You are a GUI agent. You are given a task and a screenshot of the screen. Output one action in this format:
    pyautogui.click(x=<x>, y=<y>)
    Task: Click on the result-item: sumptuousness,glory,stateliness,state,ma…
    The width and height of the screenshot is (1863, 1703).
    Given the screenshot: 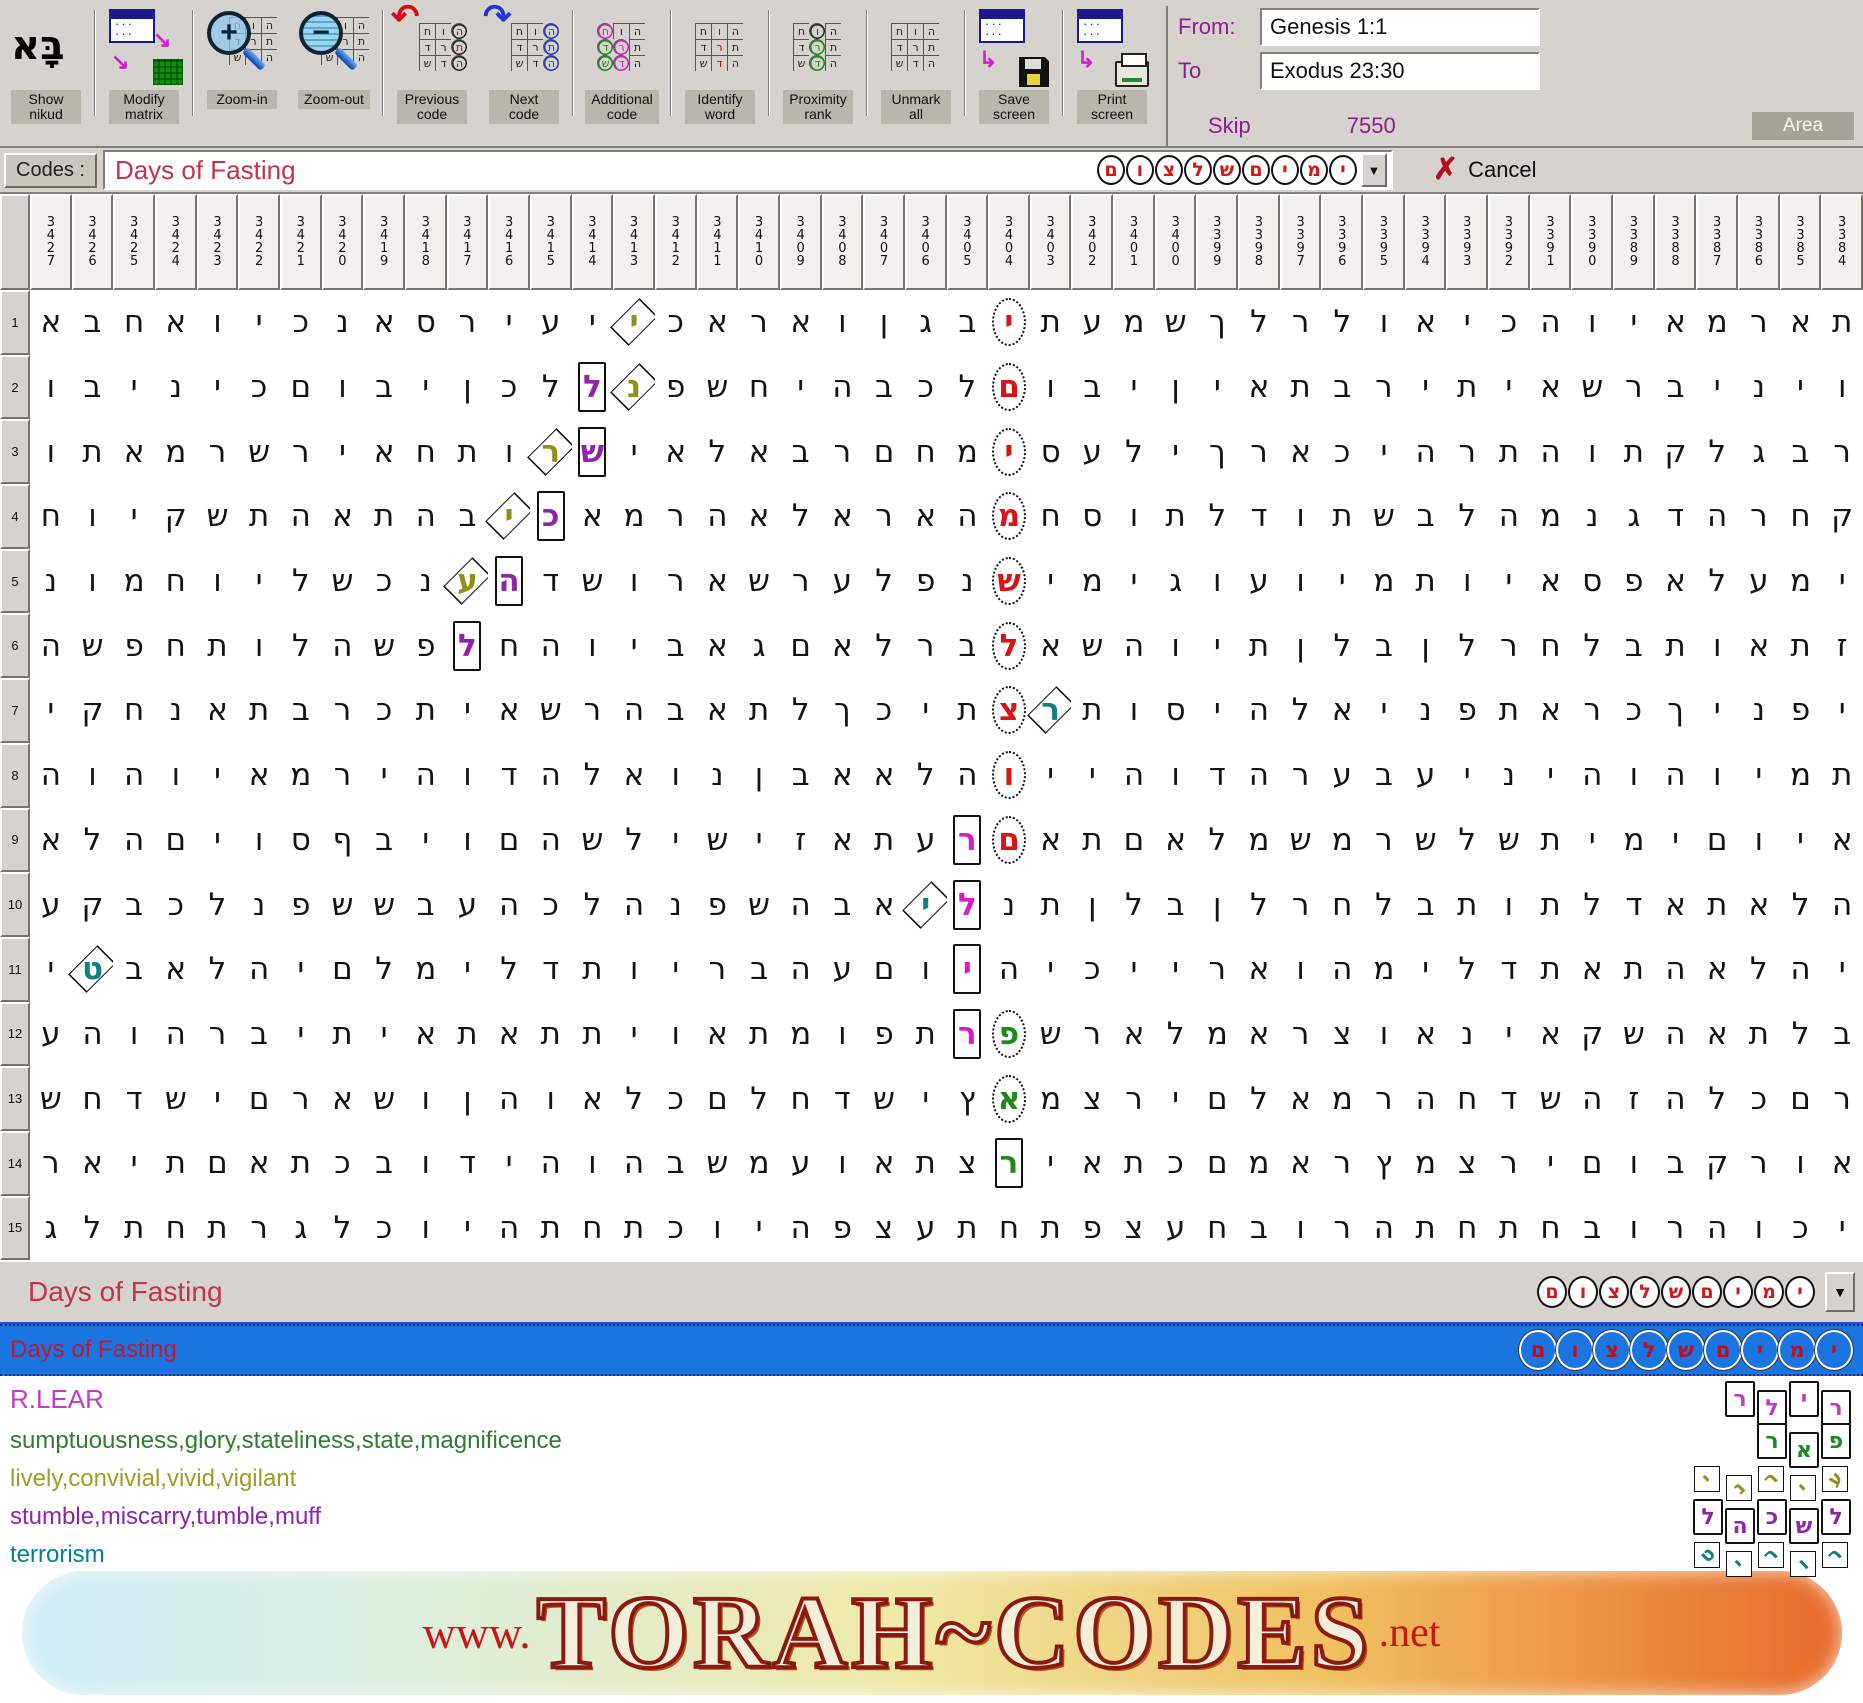 What is the action you would take?
    pyautogui.click(x=931, y=1445)
    